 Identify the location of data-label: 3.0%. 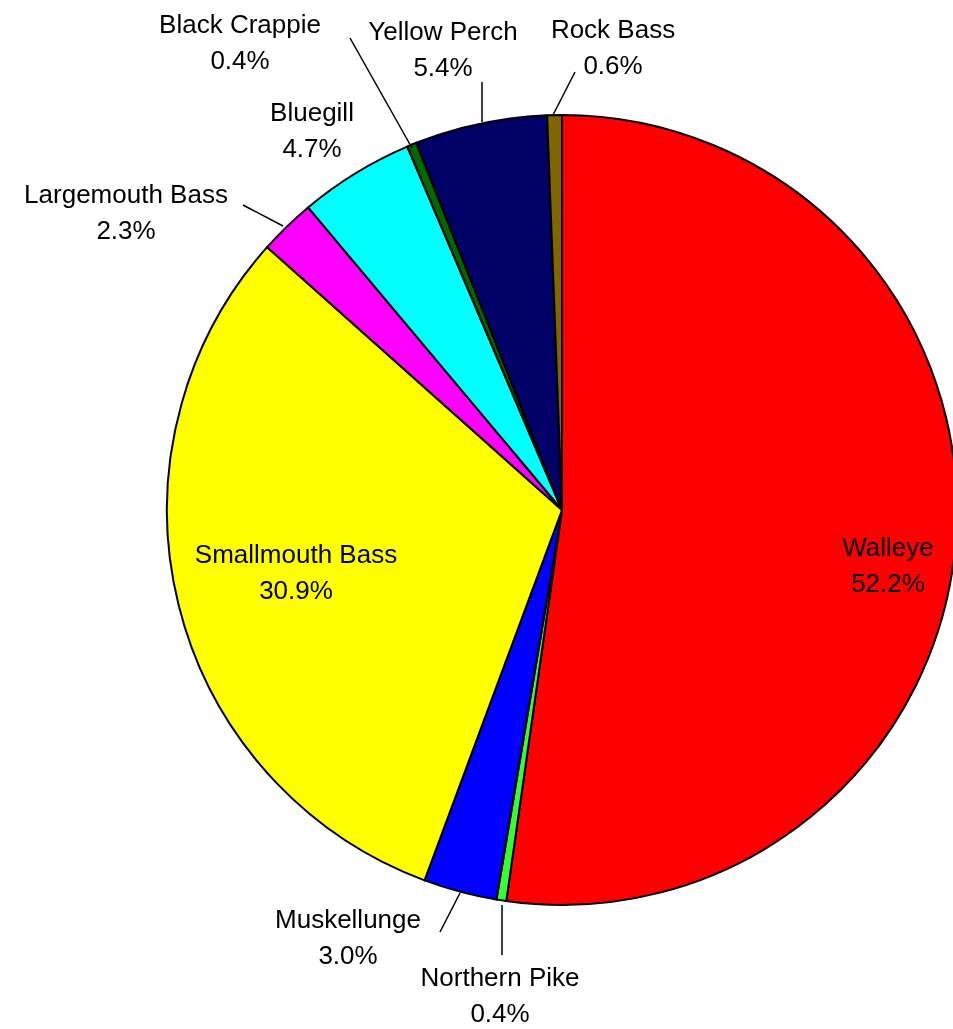
(348, 955).